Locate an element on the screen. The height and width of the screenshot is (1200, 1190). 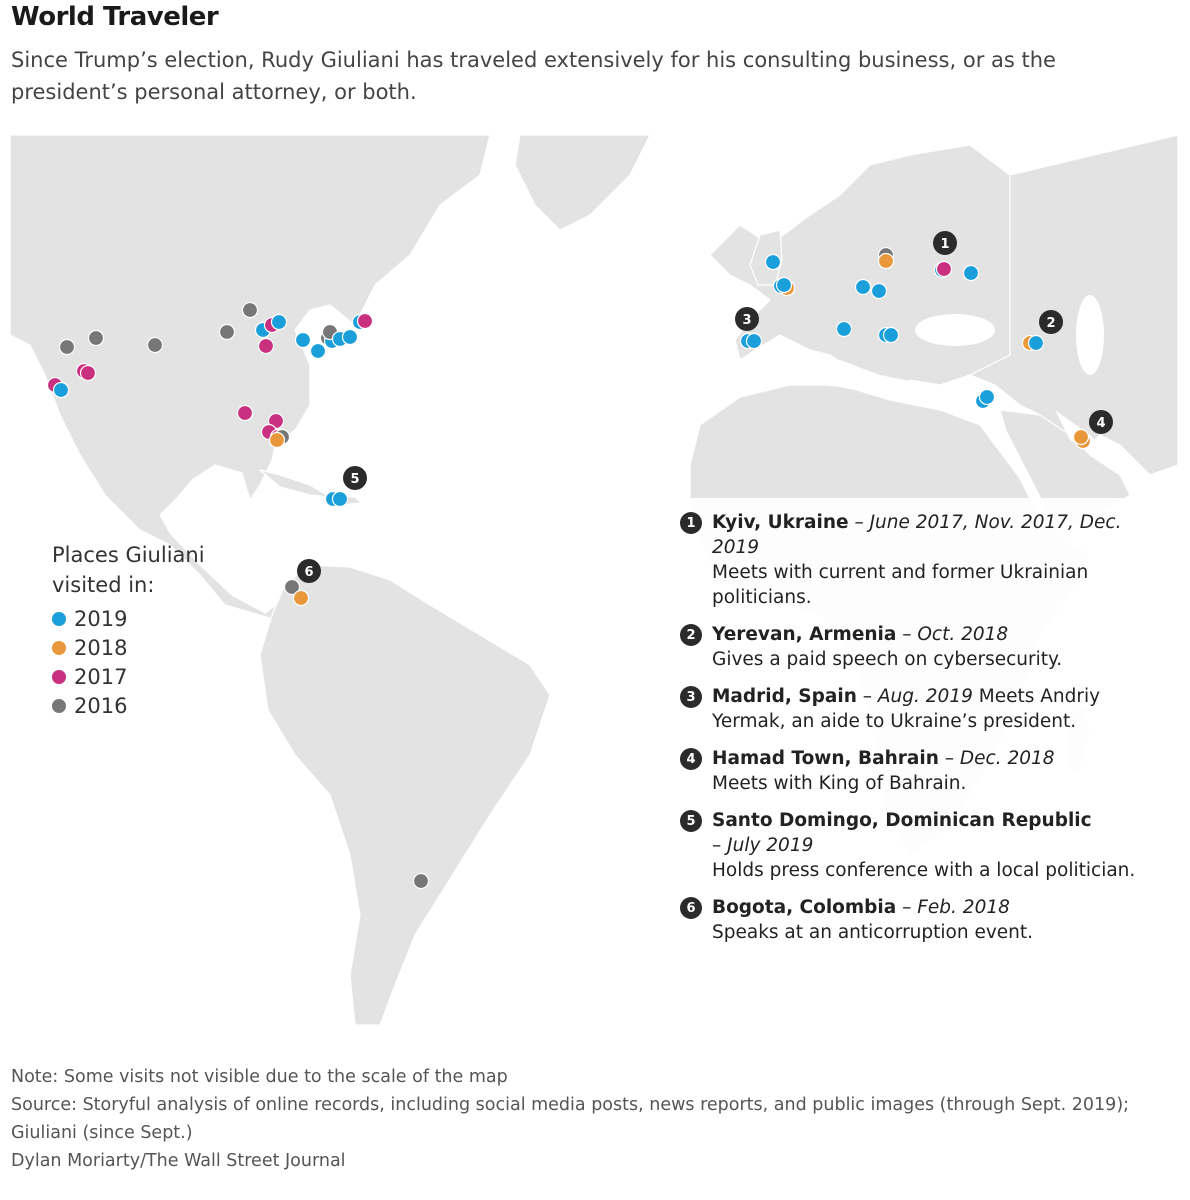
annotation-date: Feb. 2018 is located at coordinates (963, 907).